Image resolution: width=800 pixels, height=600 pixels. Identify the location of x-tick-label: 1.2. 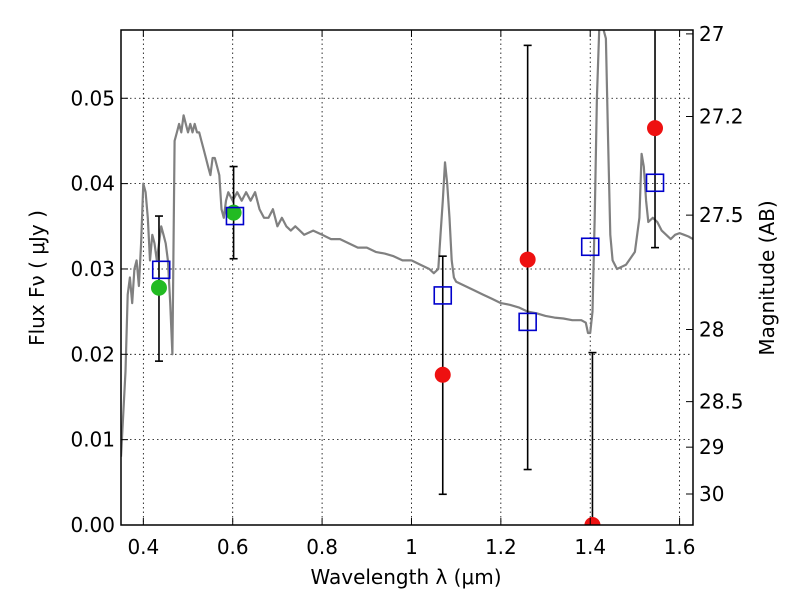
(501, 547).